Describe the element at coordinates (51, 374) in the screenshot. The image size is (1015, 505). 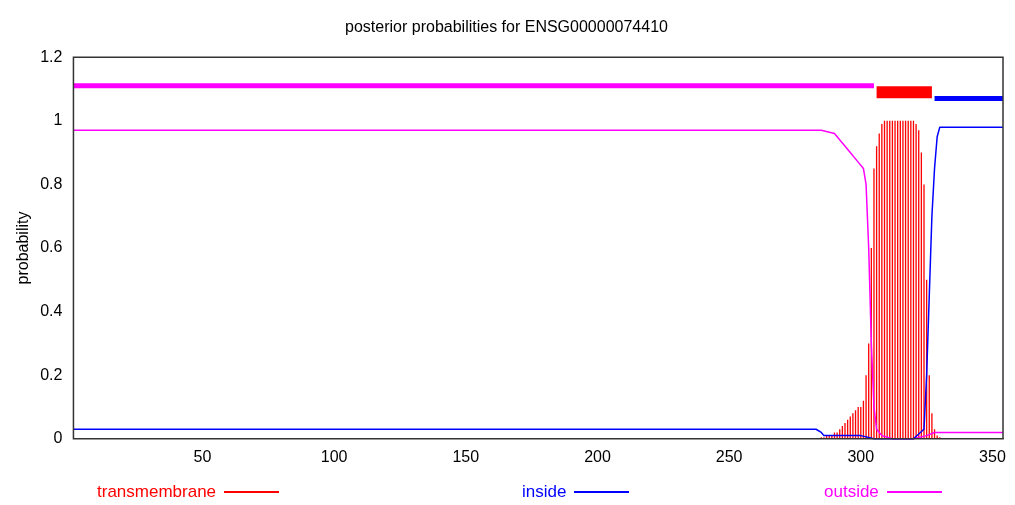
I see `y-tick-label: 0.2` at that location.